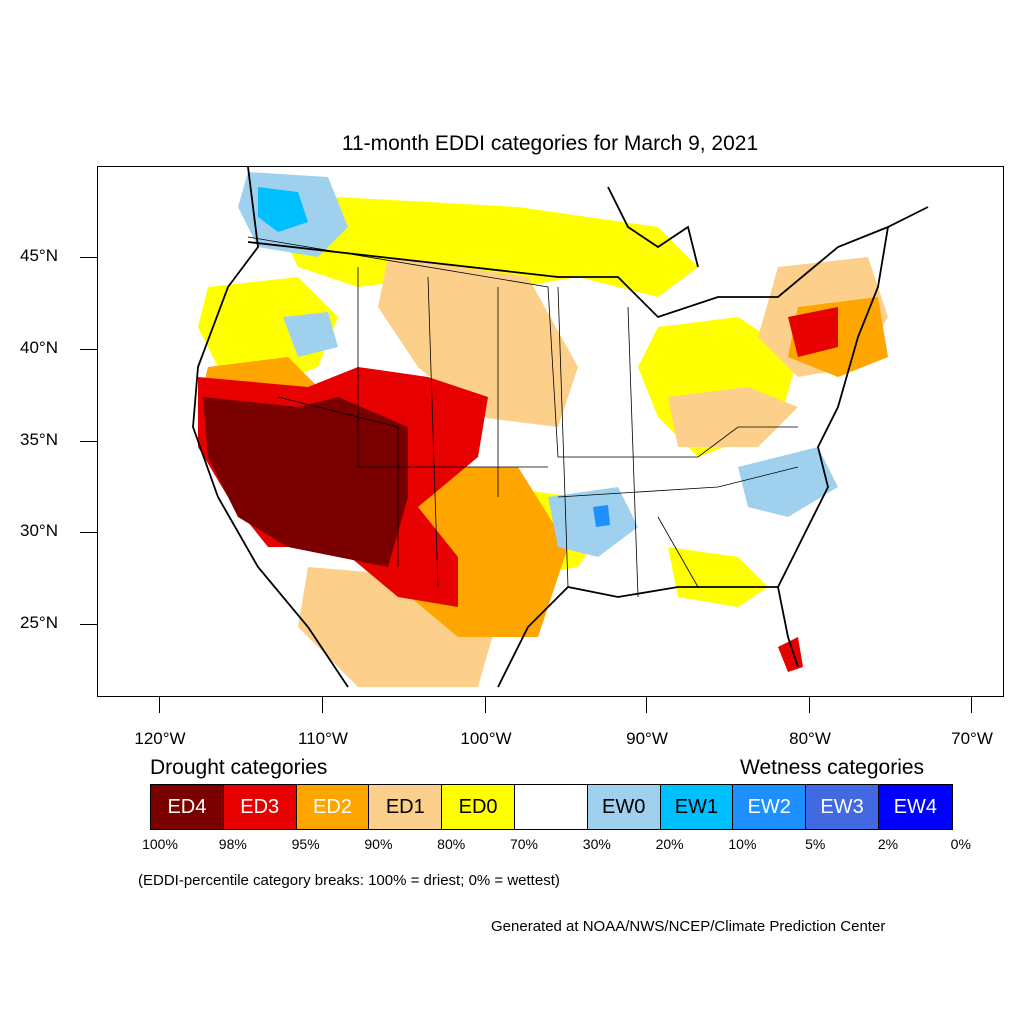  I want to click on wetness-categories-heading: Wetness categories, so click(832, 767).